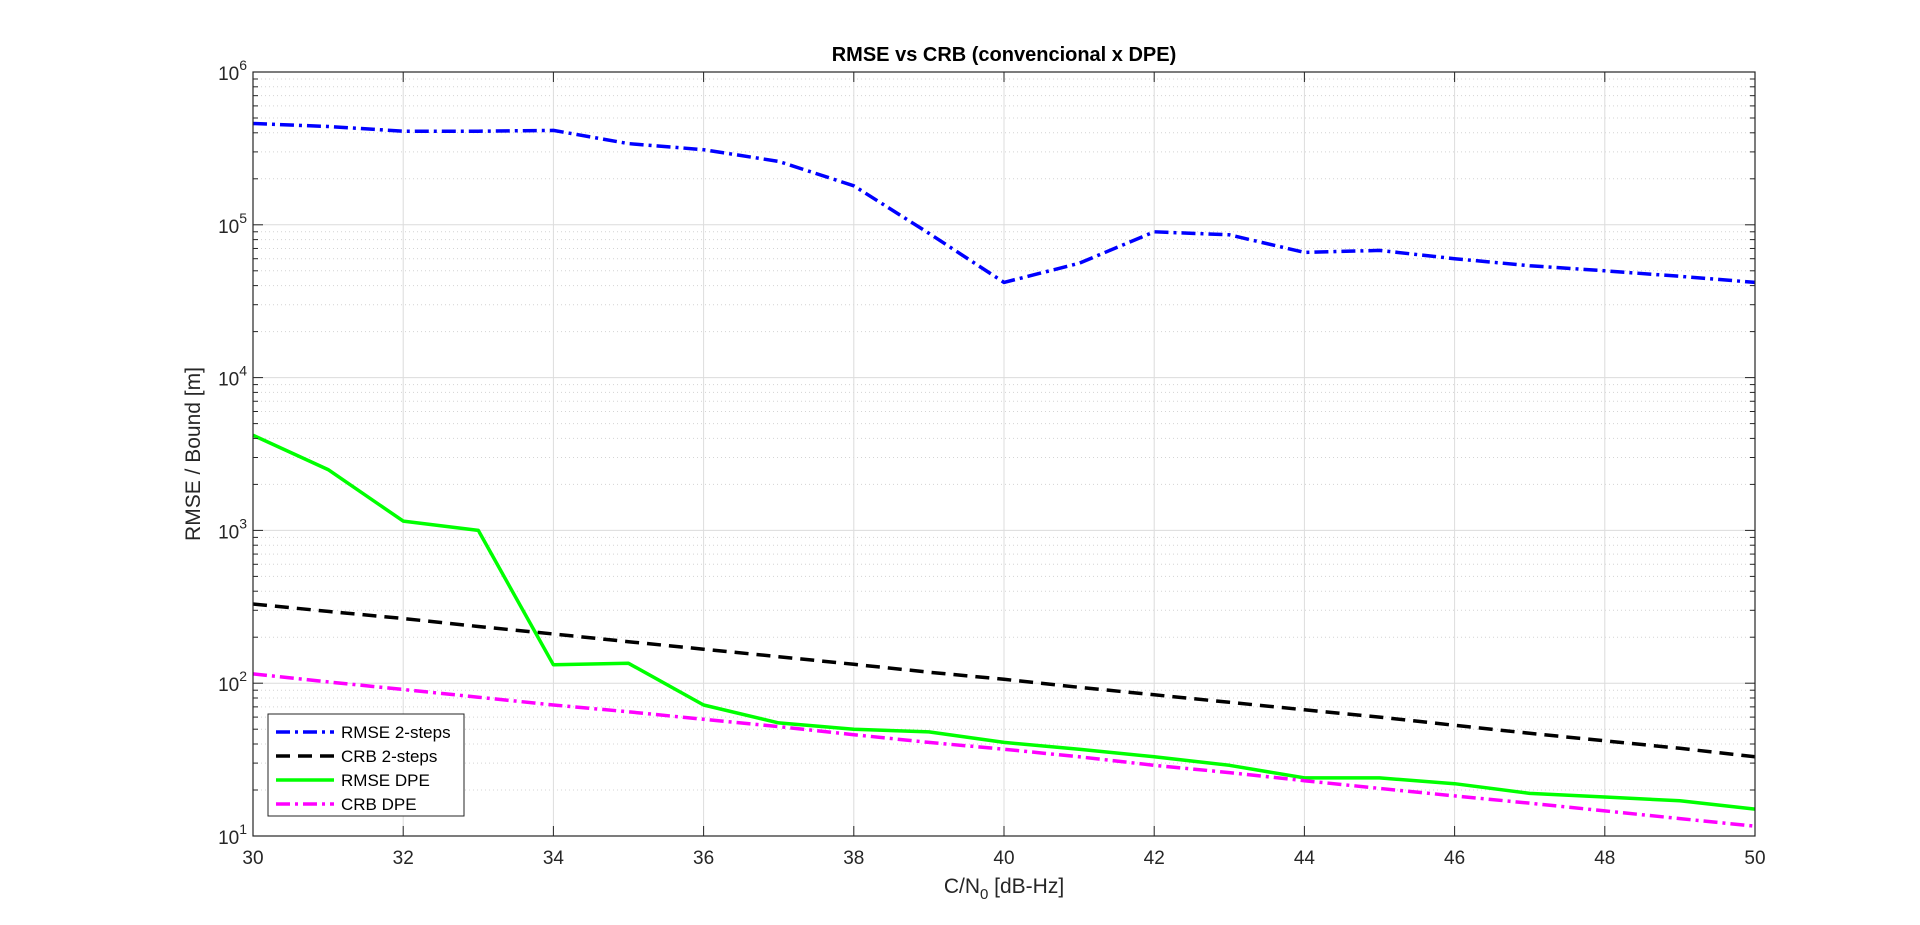 This screenshot has height=925, width=1920. I want to click on legend-label-3: RMSE DPE, so click(385, 780).